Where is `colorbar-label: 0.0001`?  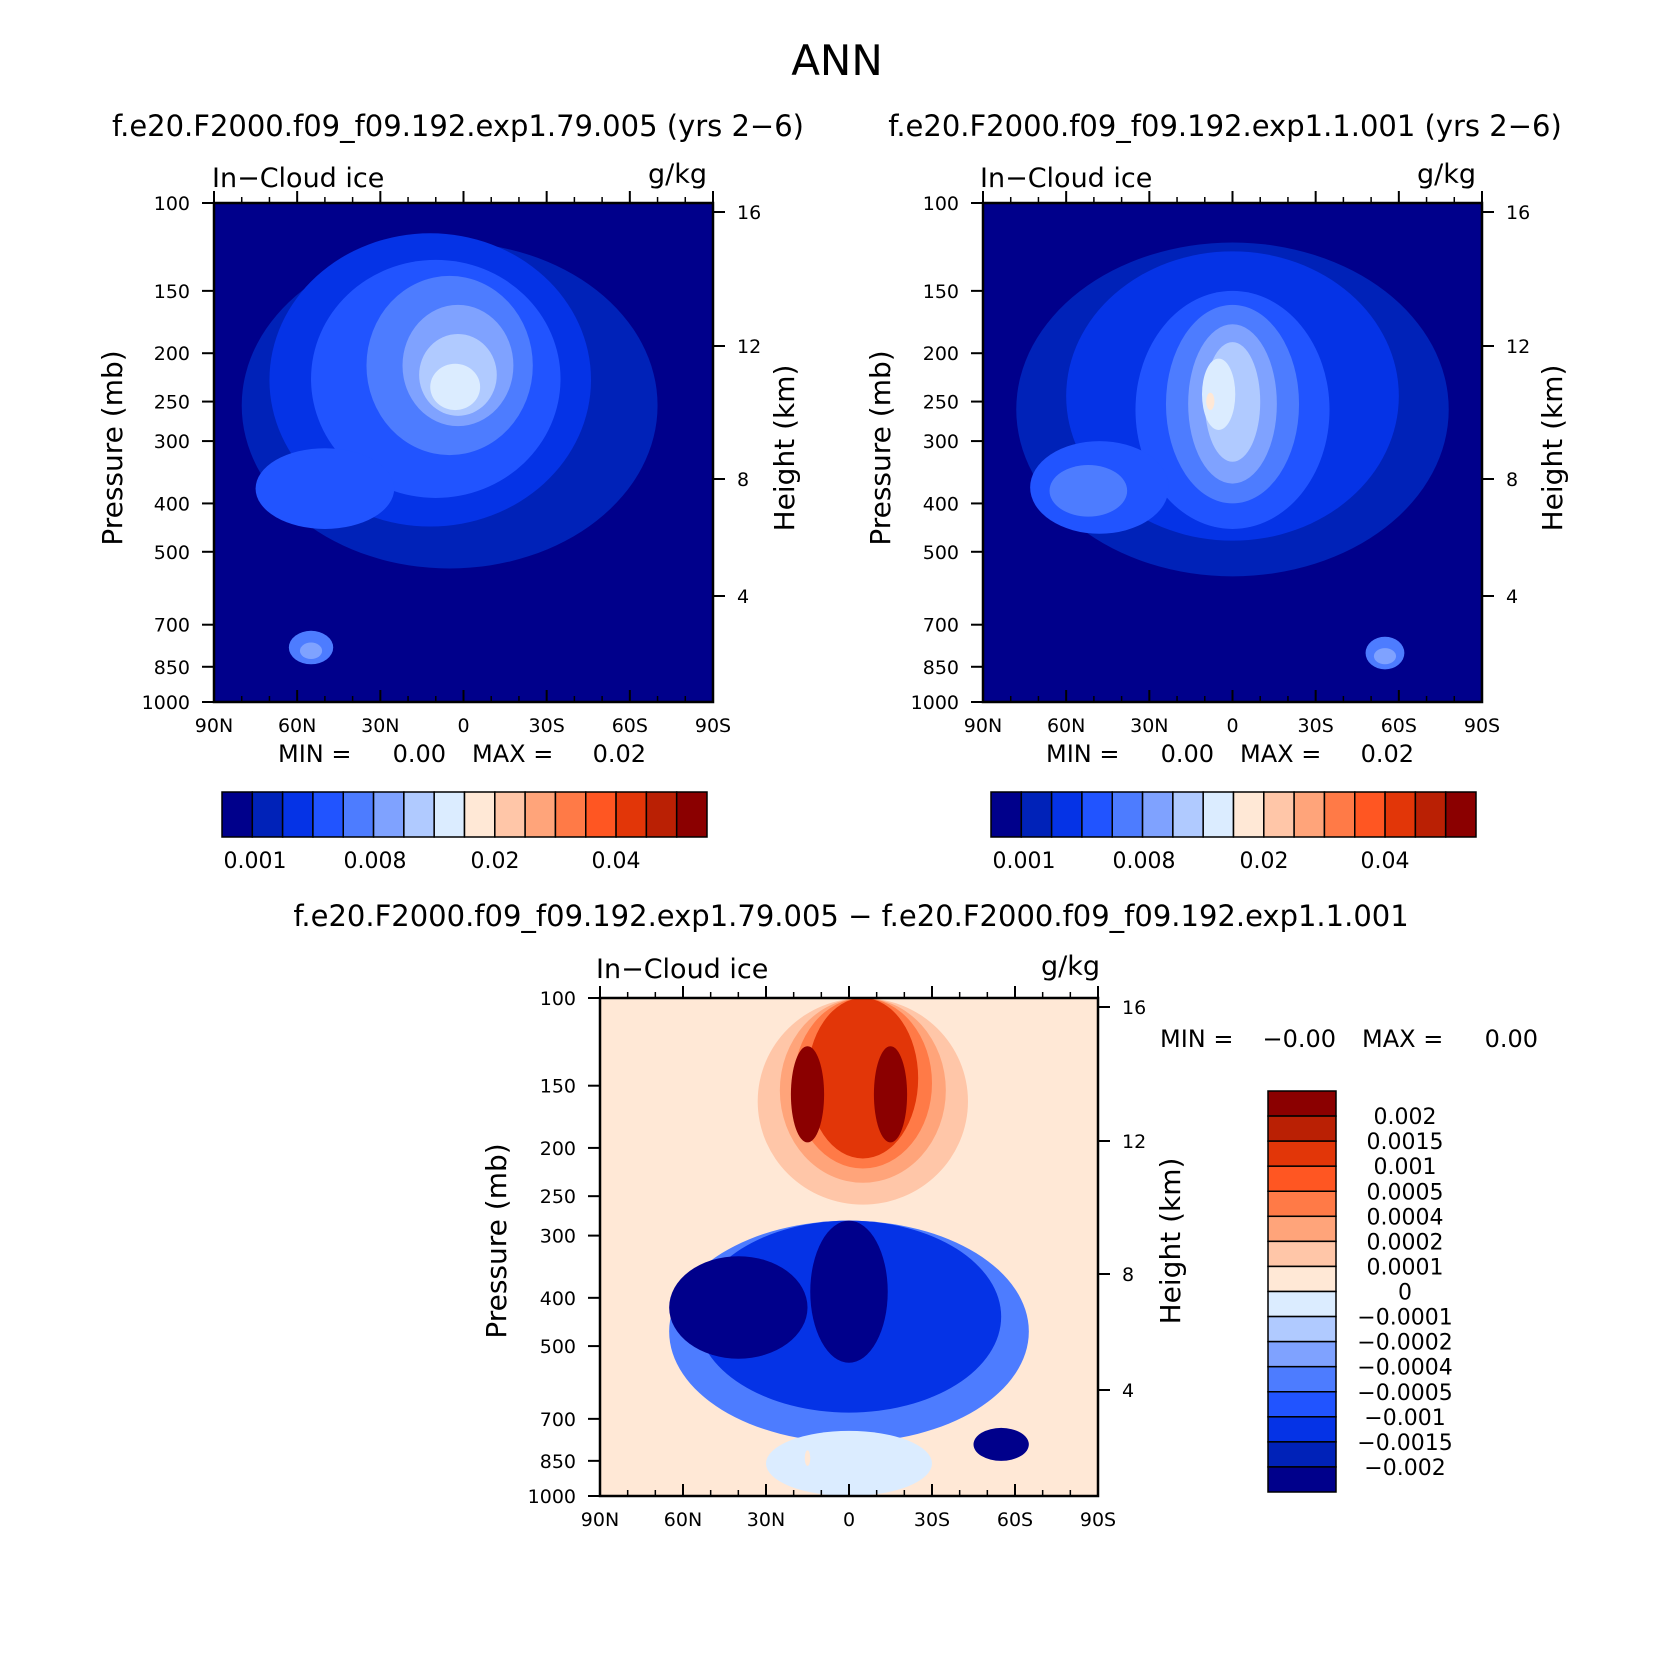 colorbar-label: 0.0001 is located at coordinates (1405, 1267).